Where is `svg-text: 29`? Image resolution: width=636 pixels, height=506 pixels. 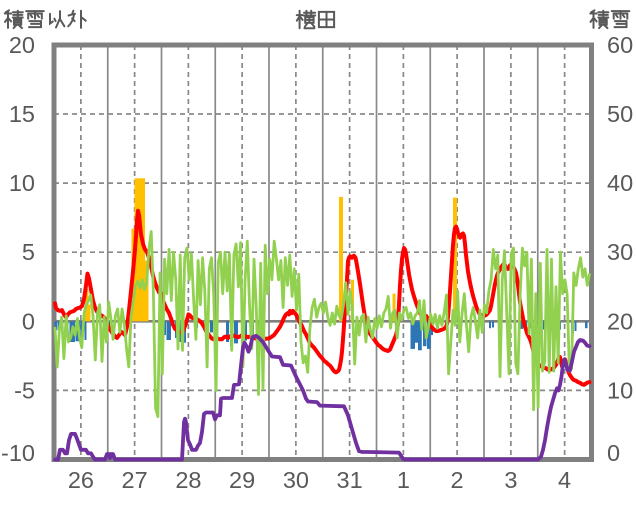 svg-text: 29 is located at coordinates (242, 480).